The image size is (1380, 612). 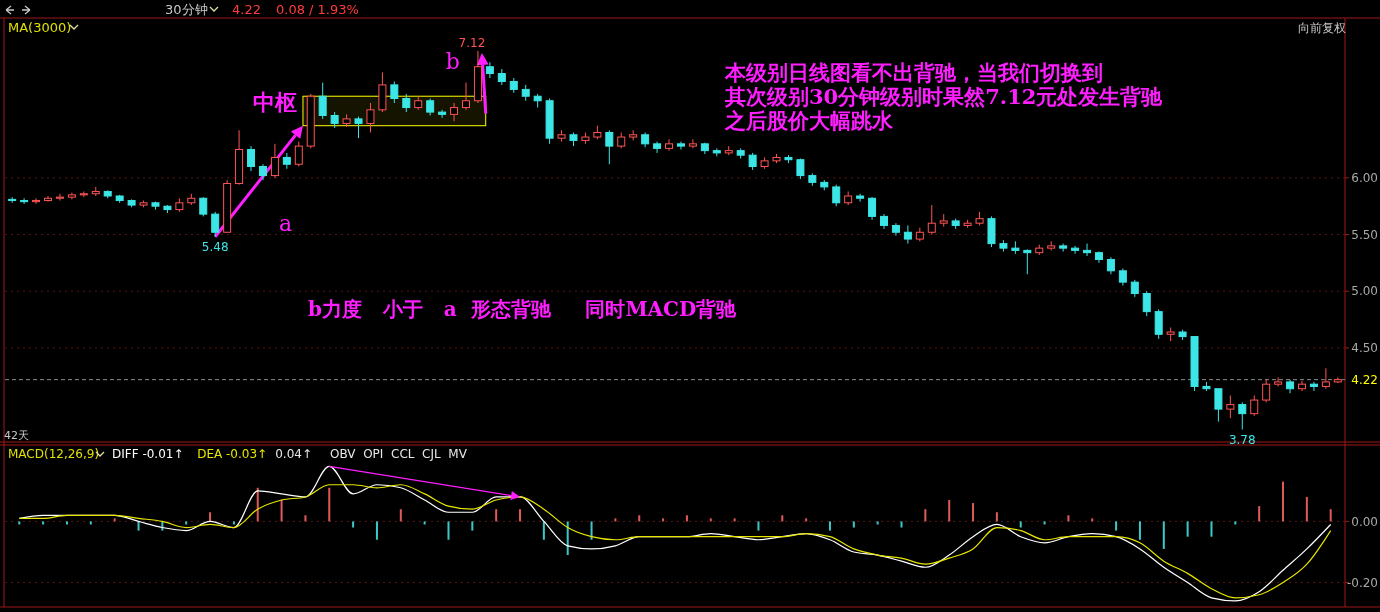 I want to click on annotation: 本级别日线图看不出背驰，当我们切换到, so click(x=913, y=72).